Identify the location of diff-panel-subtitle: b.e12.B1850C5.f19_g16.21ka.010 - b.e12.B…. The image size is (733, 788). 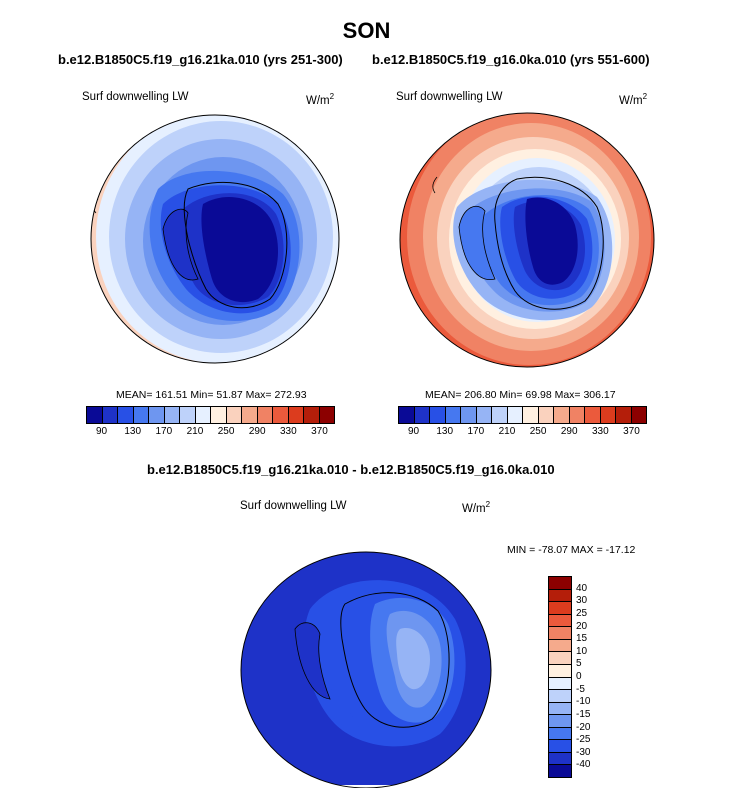
(351, 469).